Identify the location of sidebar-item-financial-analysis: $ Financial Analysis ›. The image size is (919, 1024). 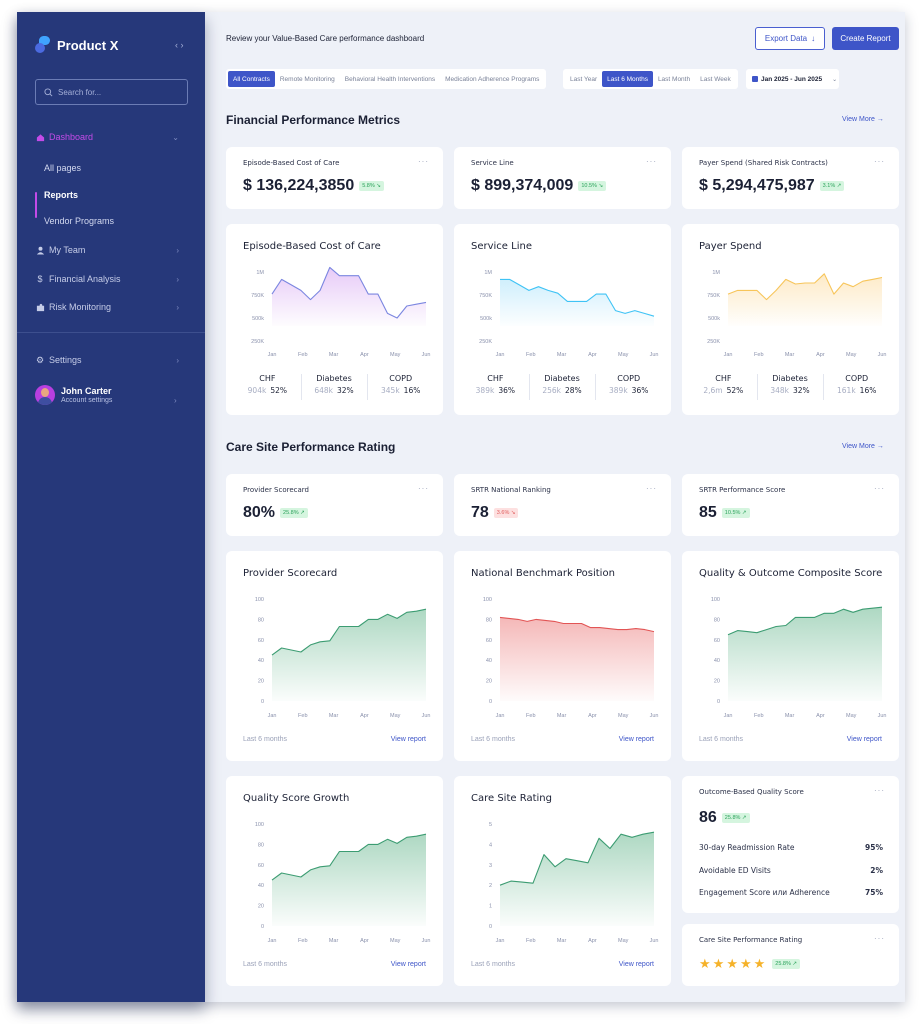
(111, 279).